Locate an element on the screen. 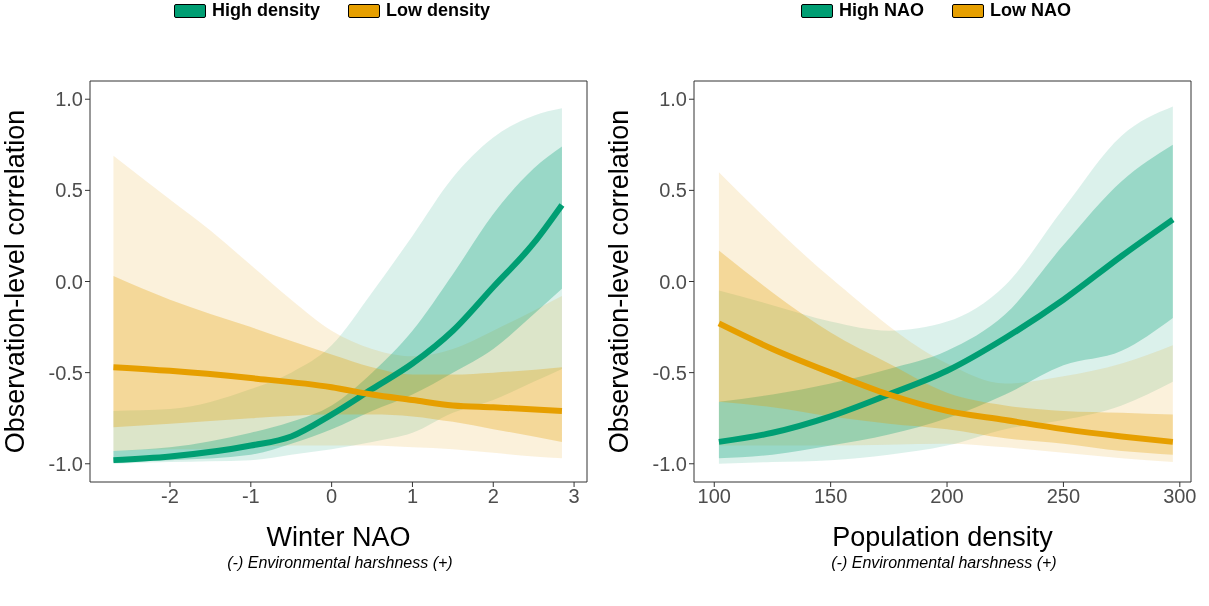  legend-label: High density is located at coordinates (265, 10).